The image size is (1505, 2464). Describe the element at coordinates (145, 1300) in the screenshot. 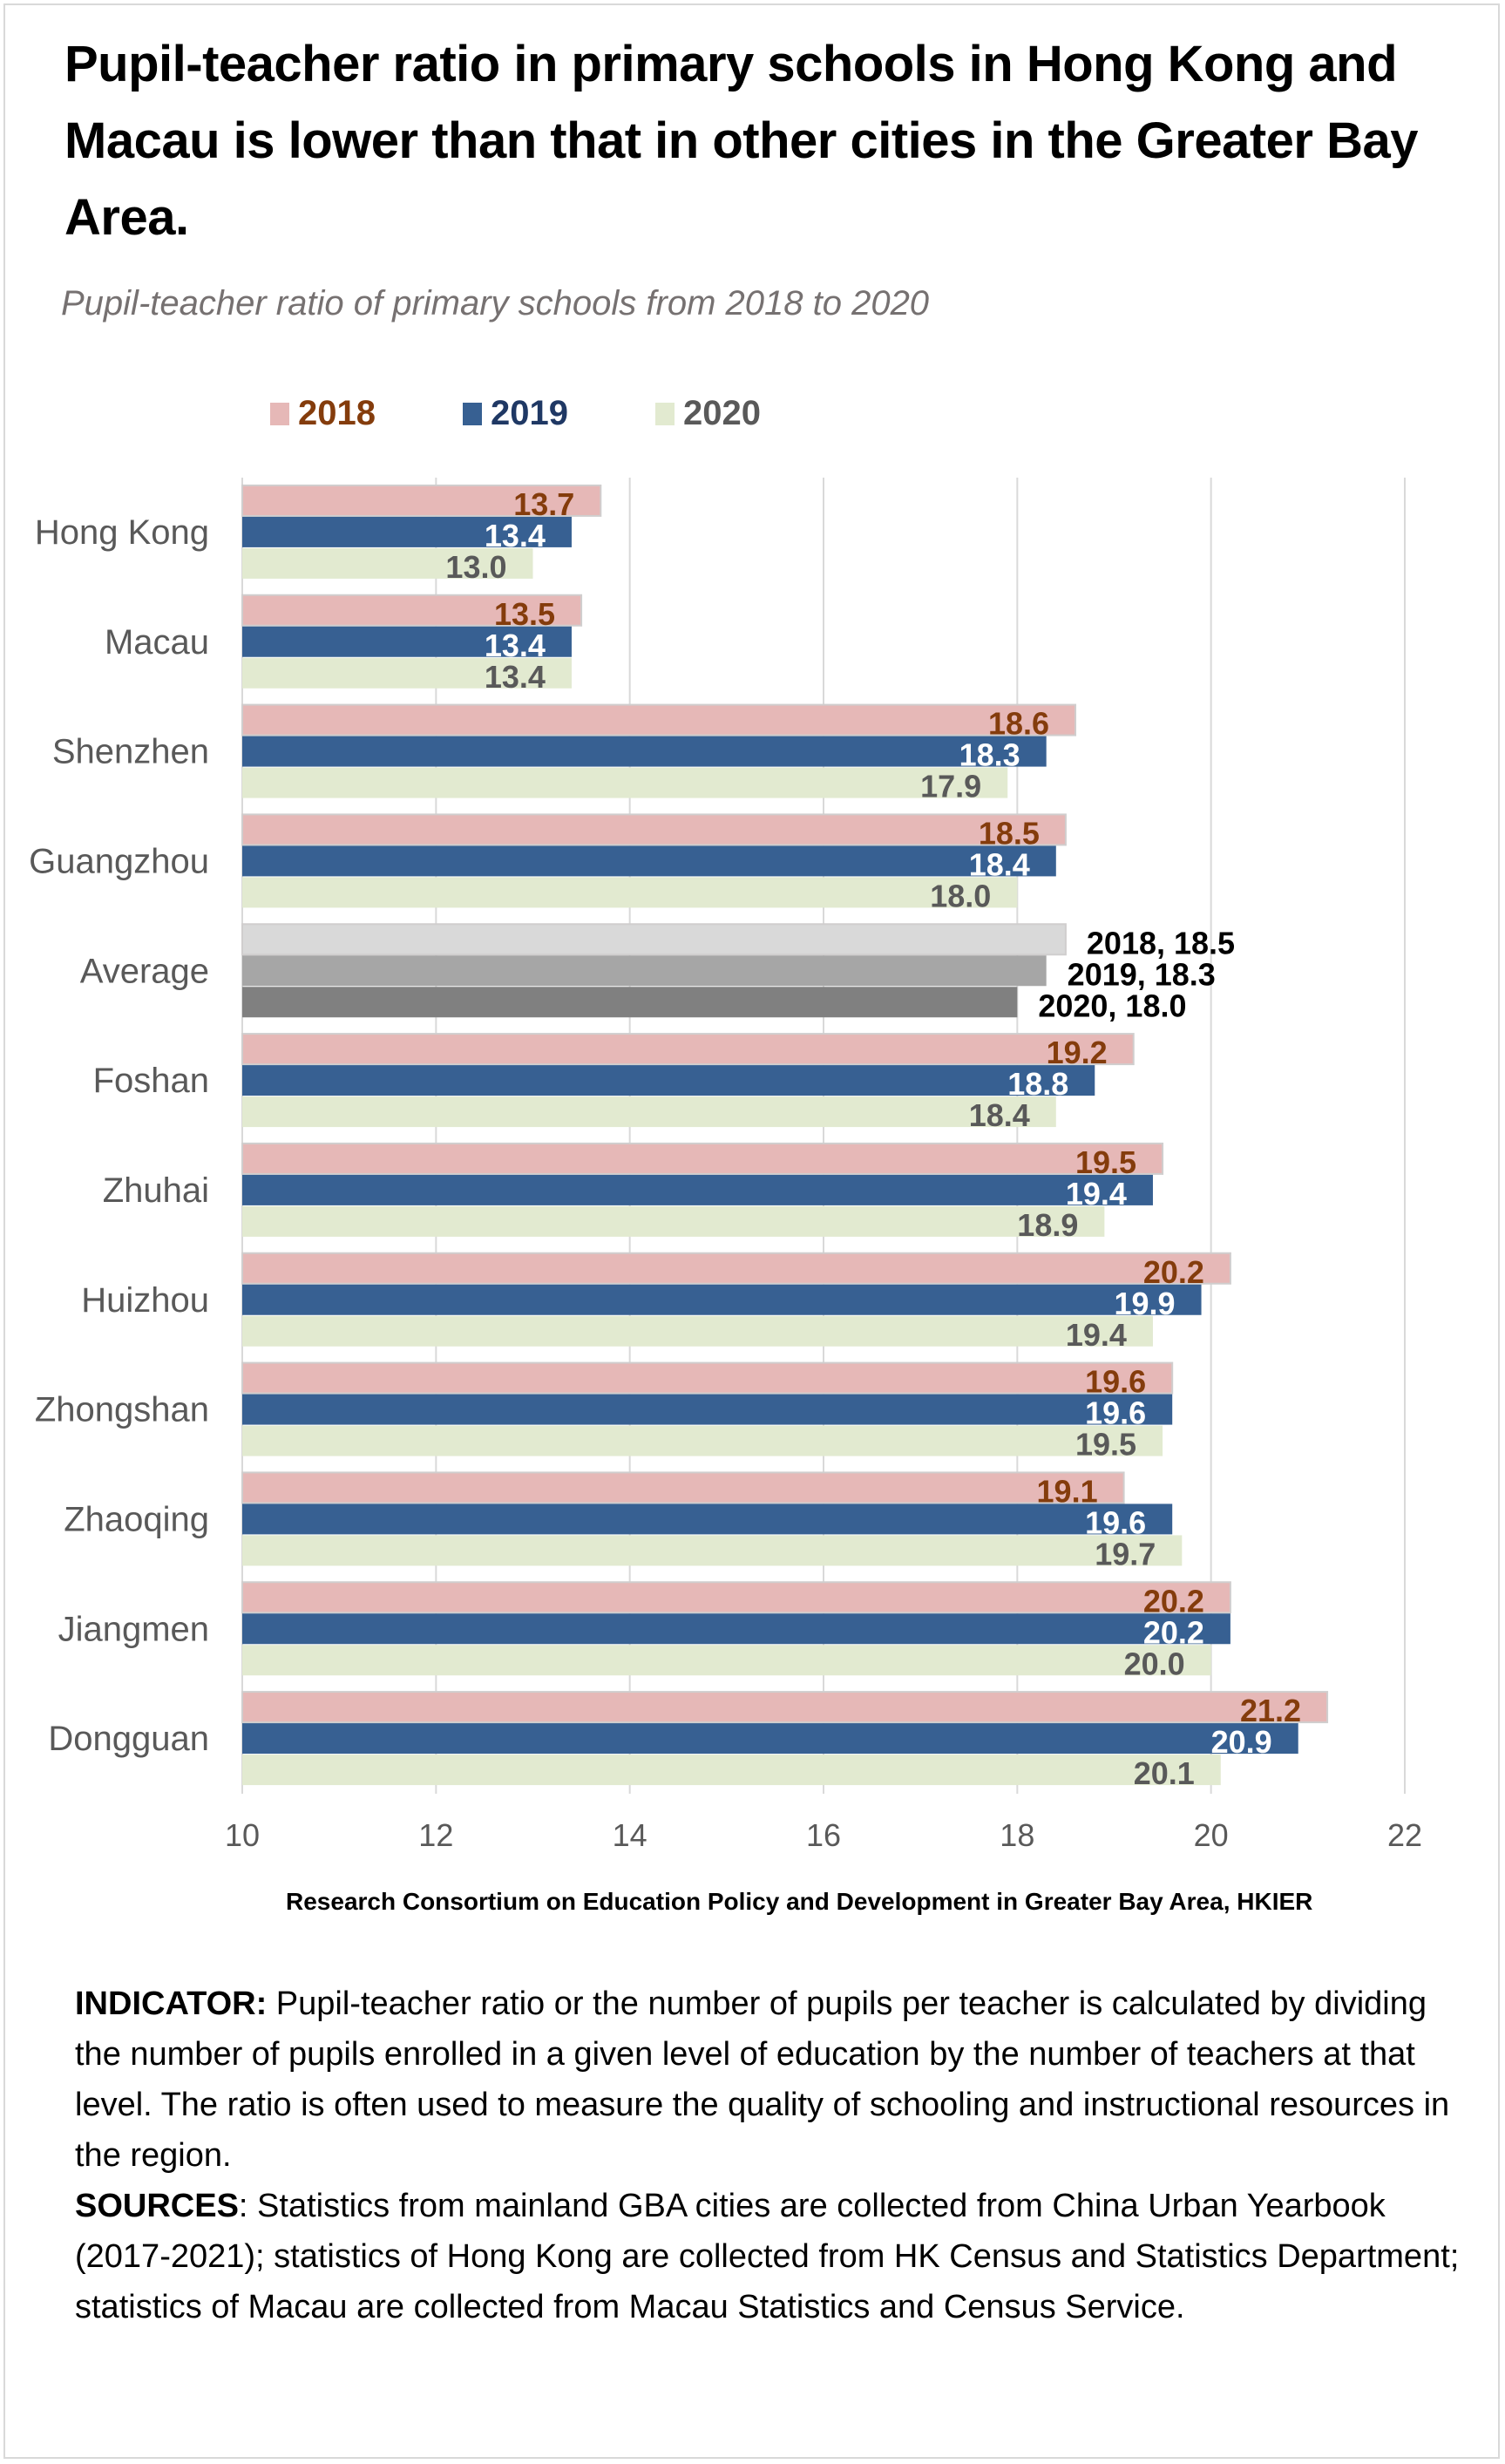

I see `category-label-huizhou: Huizhou` at that location.